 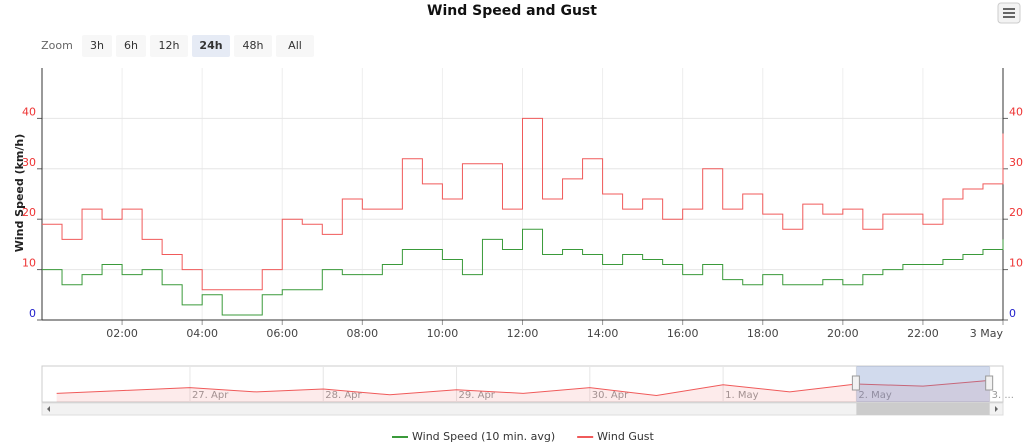 I want to click on x-tick-label: 06:00, so click(x=282, y=333).